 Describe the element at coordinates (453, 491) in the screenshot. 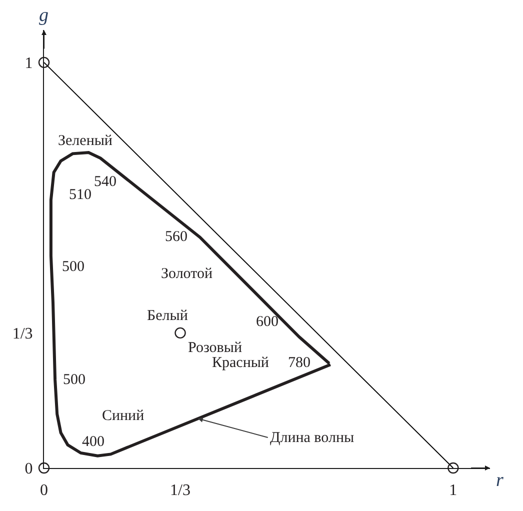

I see `x-tick-label: 1` at that location.